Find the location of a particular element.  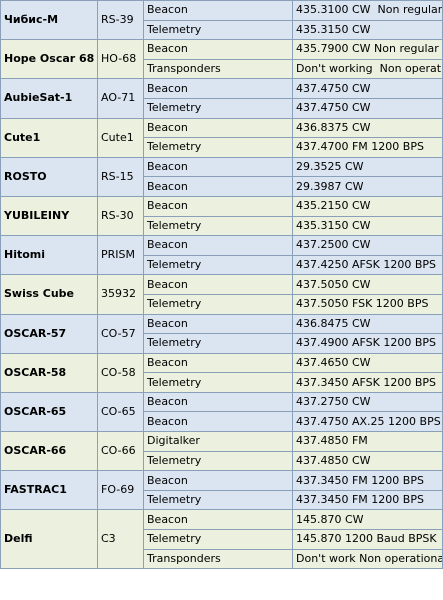

satellite-name: FASTRAC1 is located at coordinates (49, 490).